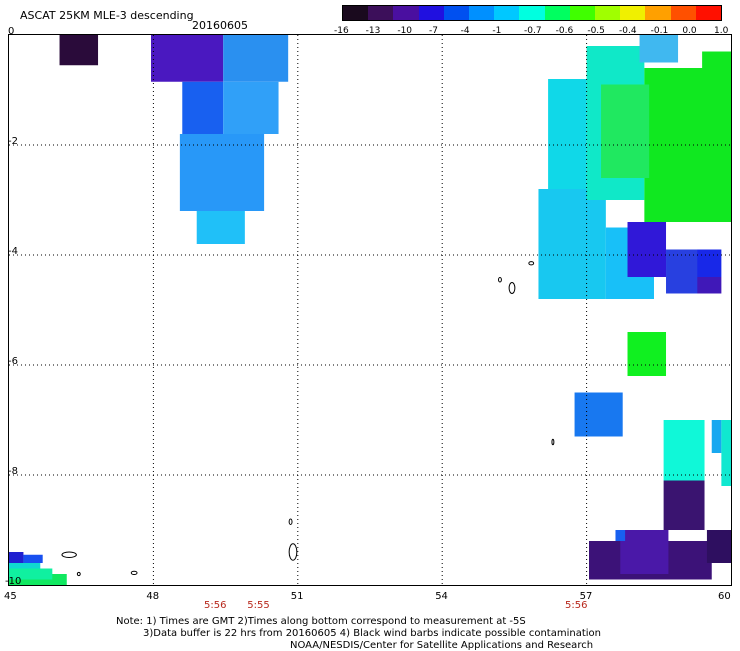 This screenshot has width=740, height=651. I want to click on colorbar-label: 1.0, so click(721, 31).